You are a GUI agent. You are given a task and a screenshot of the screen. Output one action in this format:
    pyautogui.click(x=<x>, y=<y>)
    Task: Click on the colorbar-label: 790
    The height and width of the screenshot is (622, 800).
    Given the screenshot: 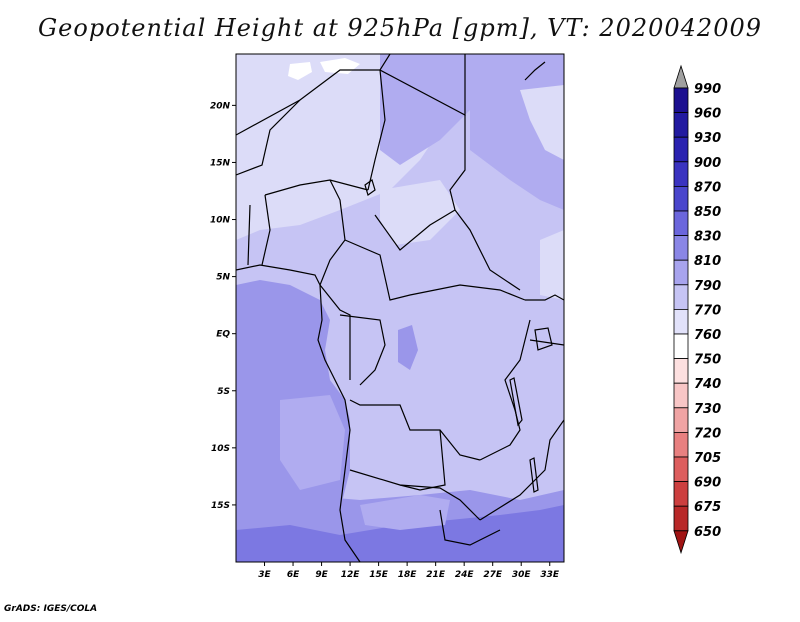 What is the action you would take?
    pyautogui.click(x=707, y=286)
    